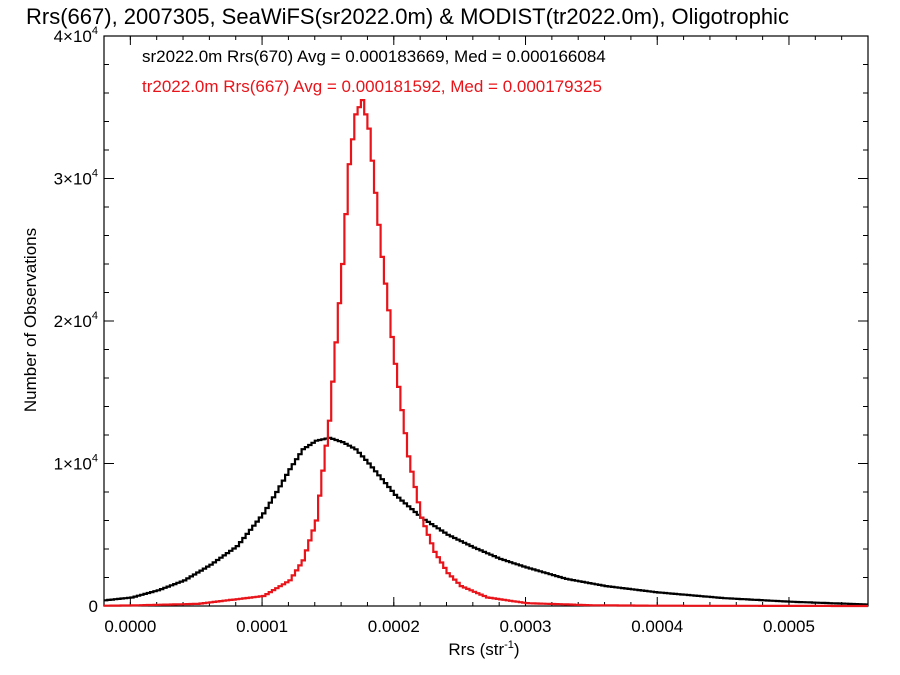  I want to click on x-tick-label: 0.0002, so click(394, 626).